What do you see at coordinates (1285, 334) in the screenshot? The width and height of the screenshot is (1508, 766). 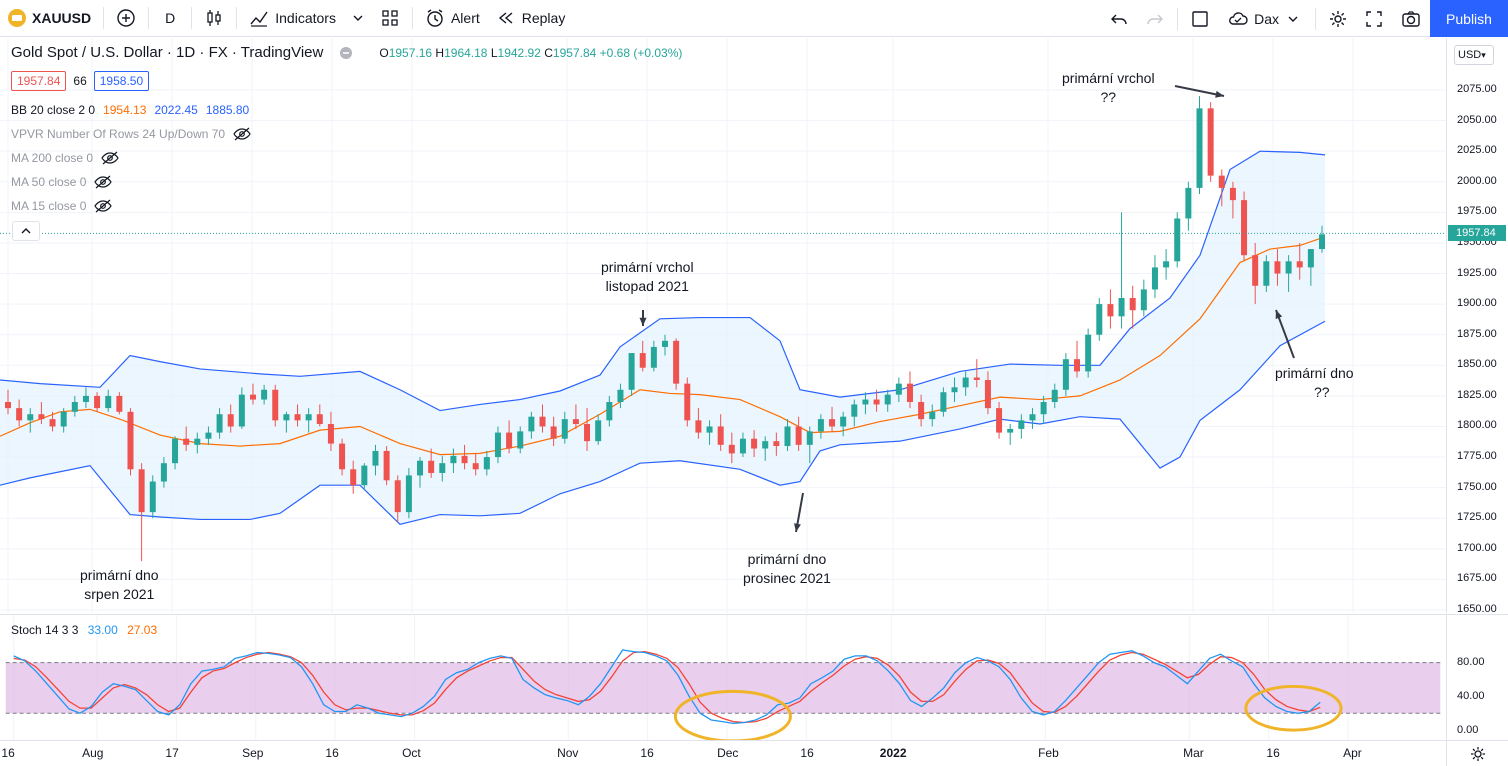 I see `arrow-line` at bounding box center [1285, 334].